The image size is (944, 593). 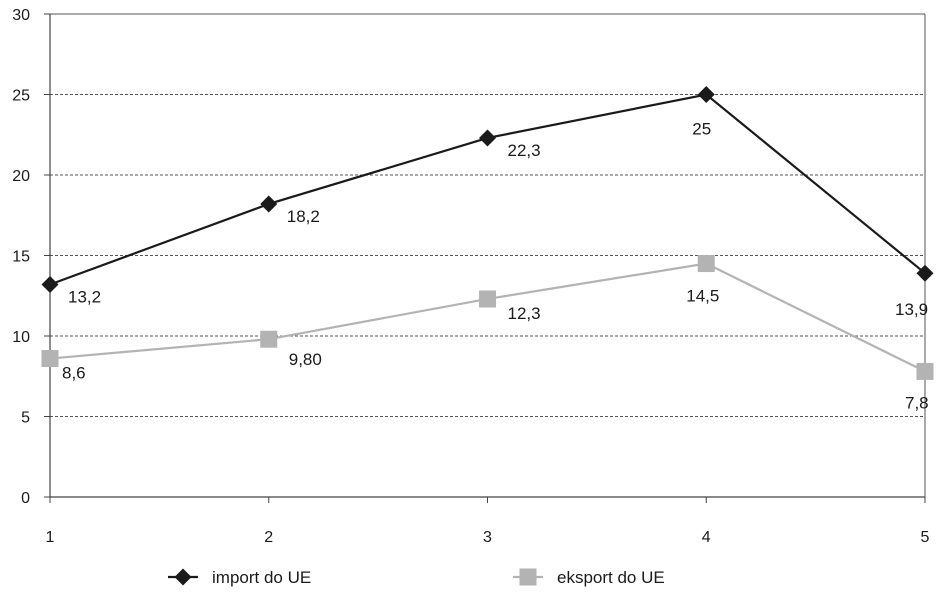 I want to click on data-label: 13,9, so click(x=911, y=309).